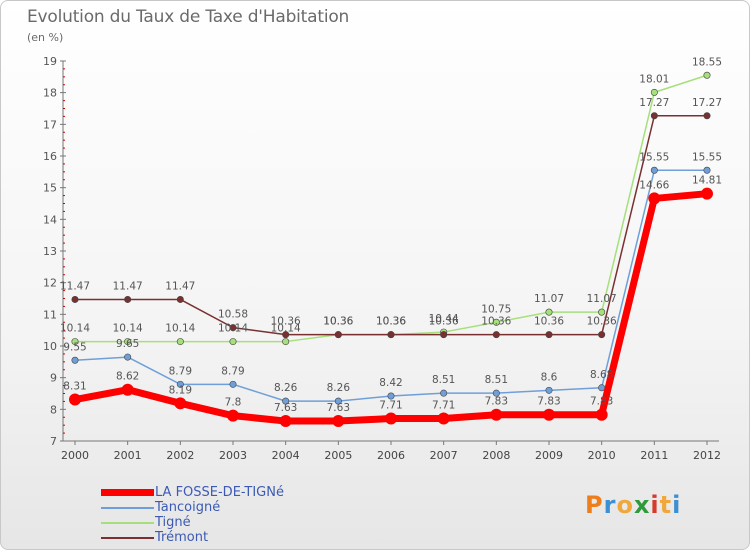 This screenshot has width=750, height=550. Describe the element at coordinates (666, 505) in the screenshot. I see `logo-letter: t` at that location.